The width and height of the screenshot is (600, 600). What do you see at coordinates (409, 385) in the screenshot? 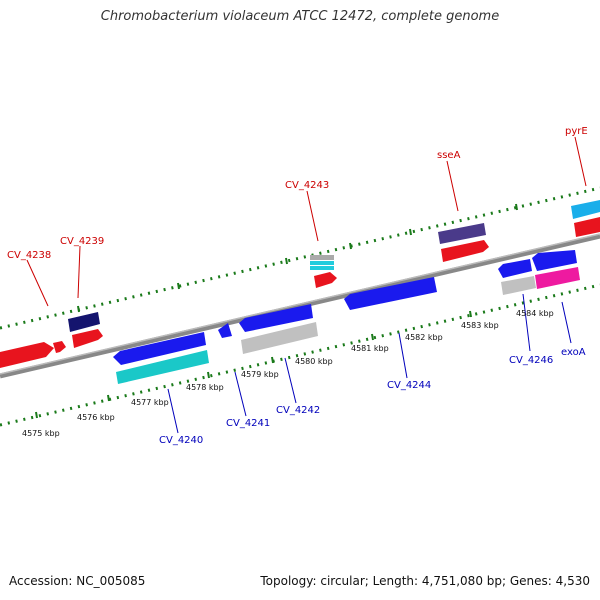
I see `label-cv4244: CV_4244` at bounding box center [409, 385].